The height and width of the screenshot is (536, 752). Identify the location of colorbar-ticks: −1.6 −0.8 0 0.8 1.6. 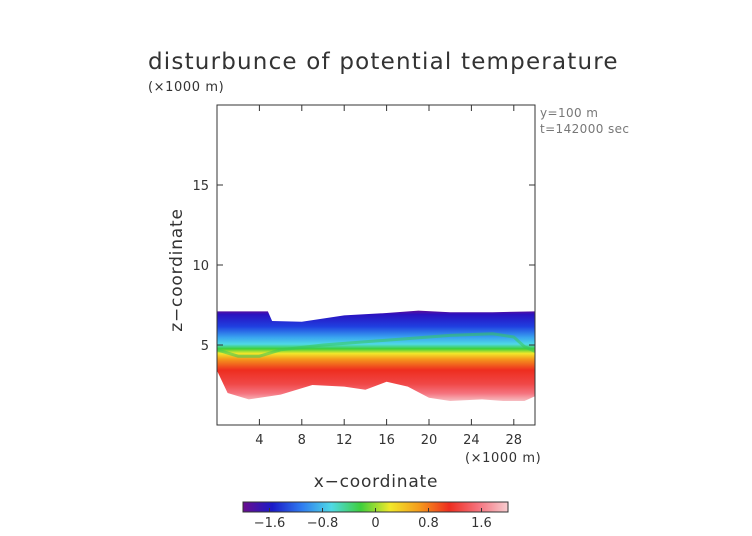
(373, 519).